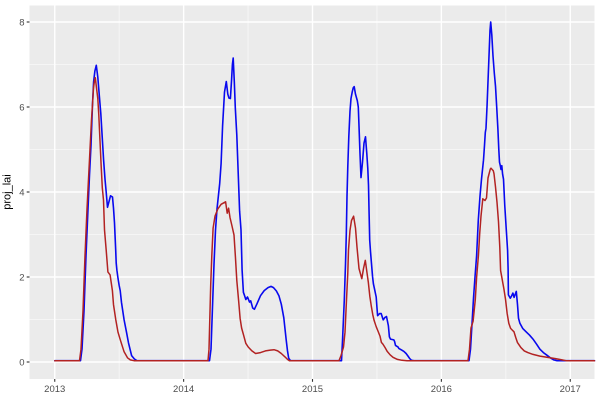  I want to click on svg-text: 2015, so click(312, 389).